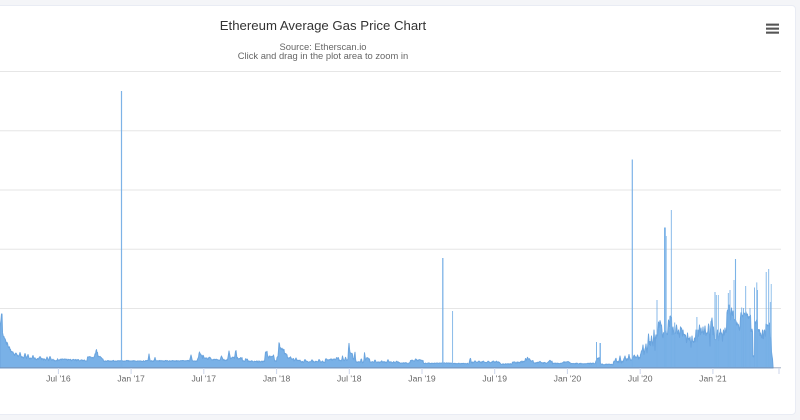  I want to click on svg-text: Jan '20, so click(568, 378).